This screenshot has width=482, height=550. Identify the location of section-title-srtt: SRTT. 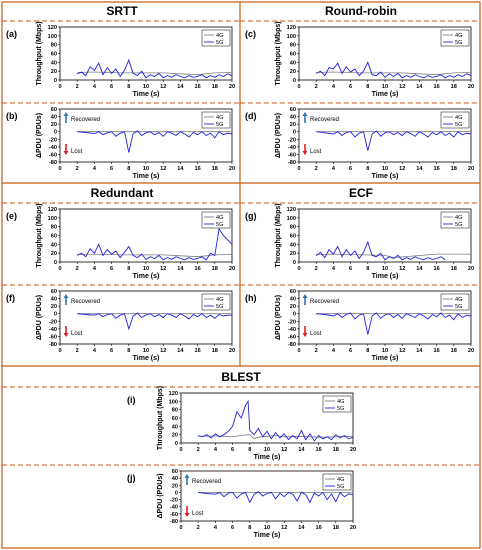
(122, 11).